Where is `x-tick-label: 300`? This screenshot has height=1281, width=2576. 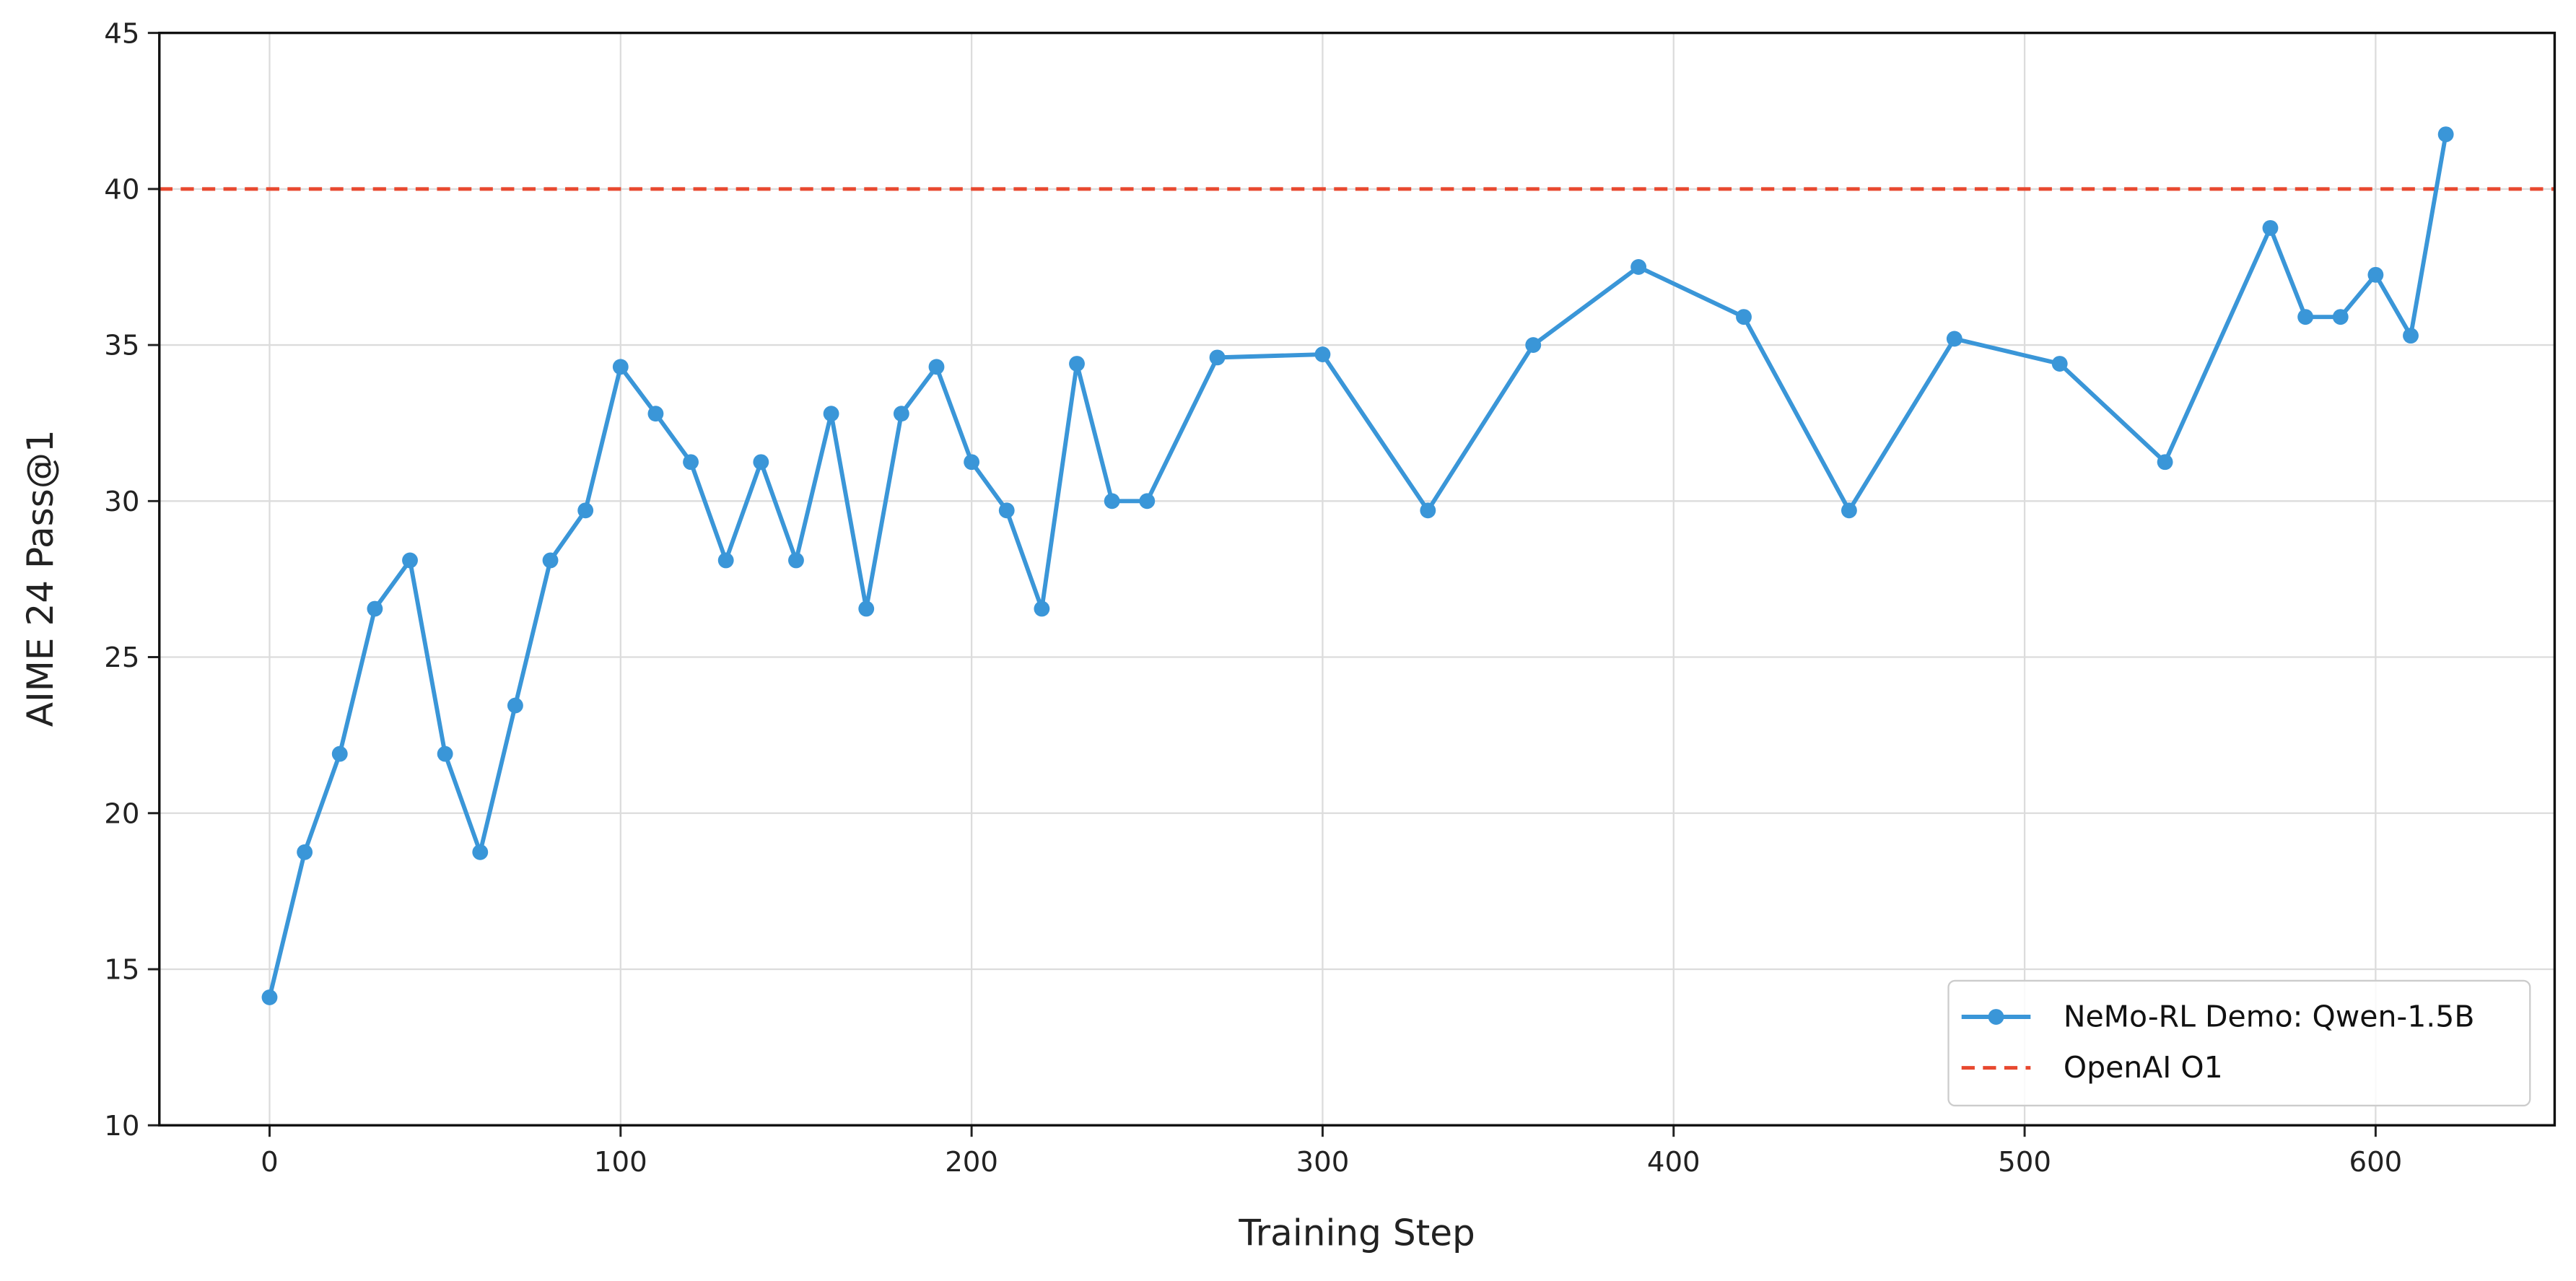 x-tick-label: 300 is located at coordinates (1323, 1162).